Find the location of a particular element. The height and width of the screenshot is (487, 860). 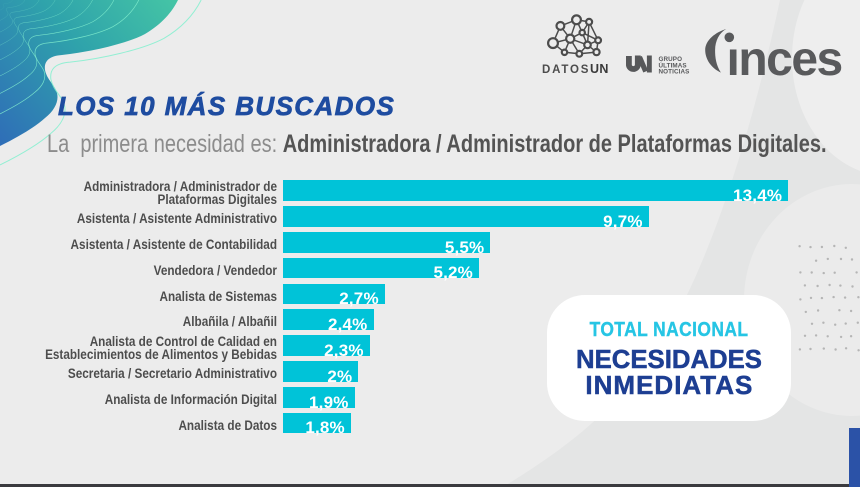

svg-text: UN is located at coordinates (599, 69).